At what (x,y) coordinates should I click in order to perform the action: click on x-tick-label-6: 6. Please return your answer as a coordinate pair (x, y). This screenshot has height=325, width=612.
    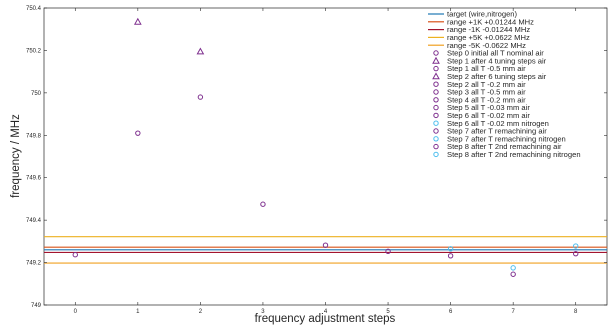
    Looking at the image, I should click on (451, 312).